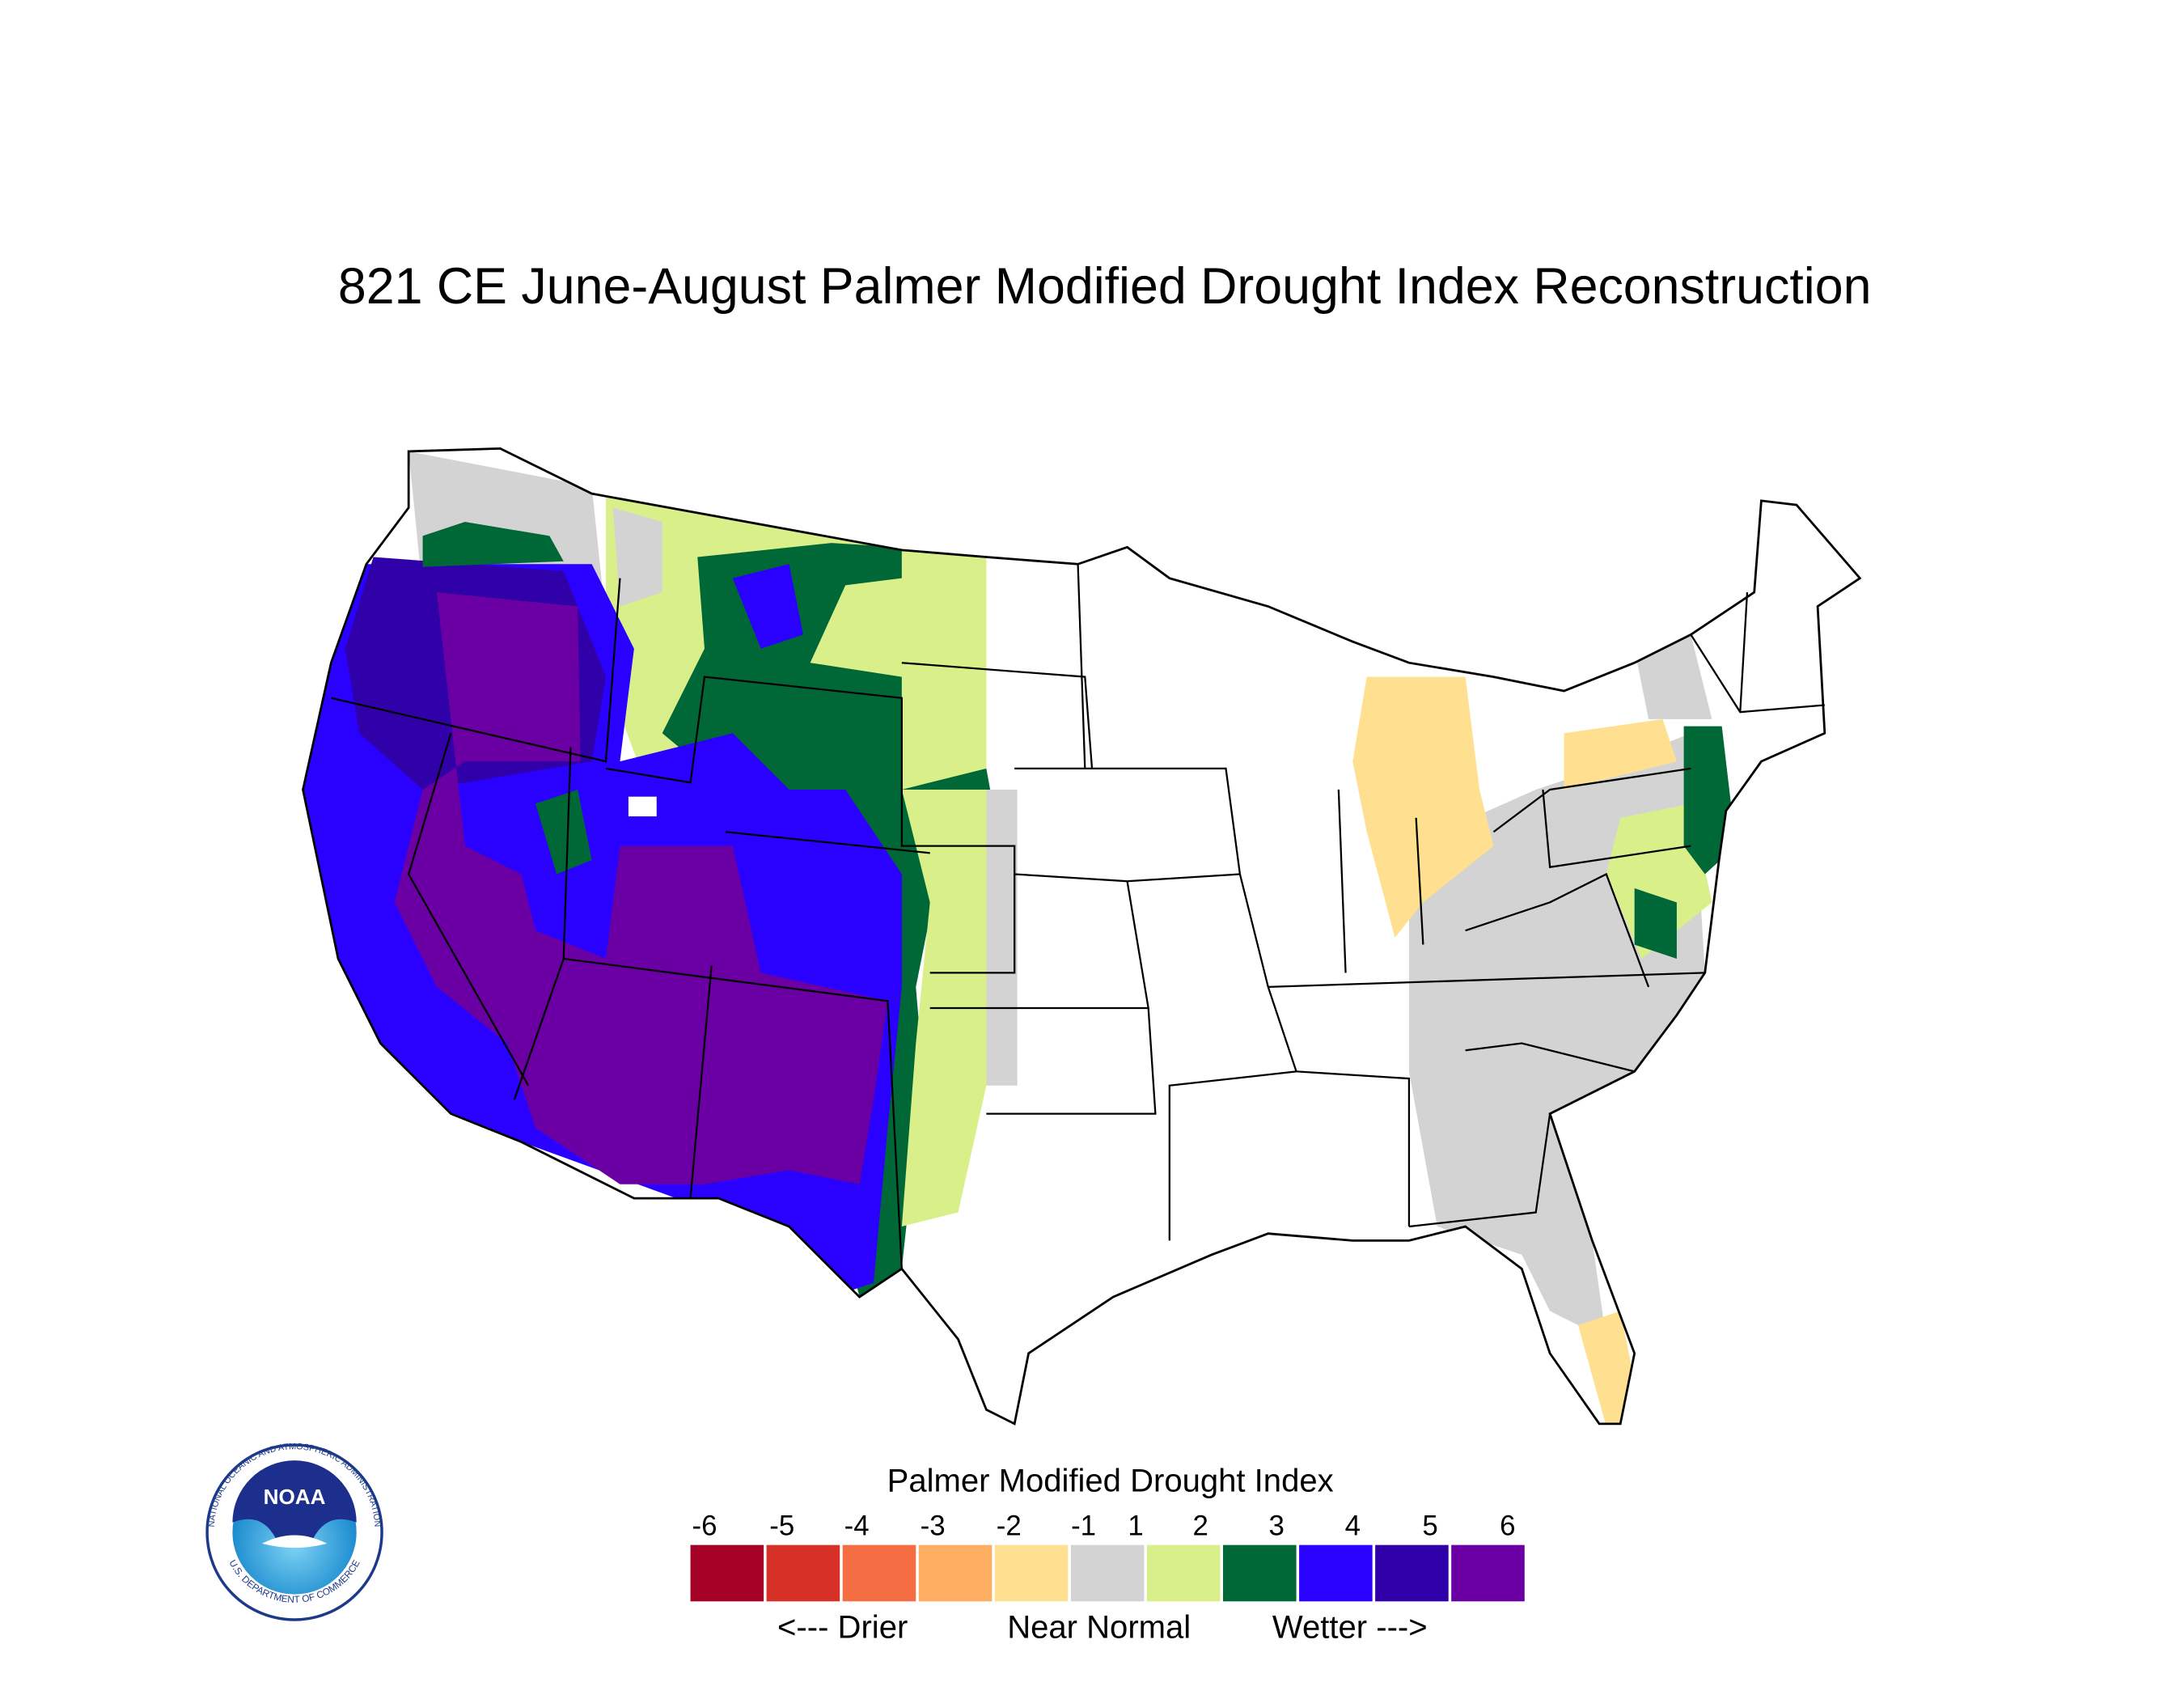 Image resolution: width=2184 pixels, height=1699 pixels. What do you see at coordinates (1353, 1525) in the screenshot?
I see `legend-tick-label: 4` at bounding box center [1353, 1525].